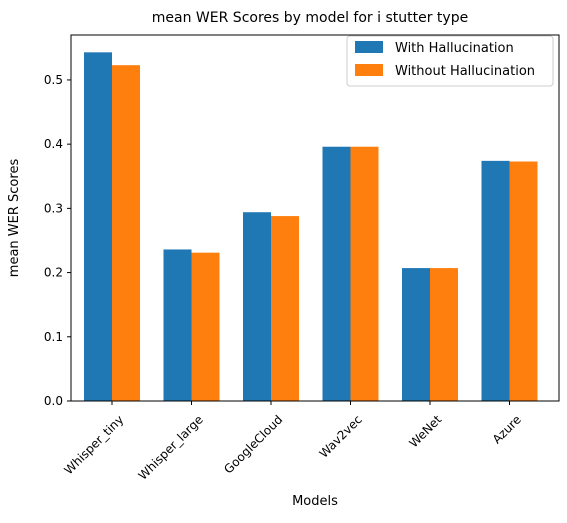 This screenshot has width=567, height=523. Describe the element at coordinates (57, 240) in the screenshot. I see `y-axis-ticks: 0.0 0.1 0.2 0.3 0.4 0.5` at that location.